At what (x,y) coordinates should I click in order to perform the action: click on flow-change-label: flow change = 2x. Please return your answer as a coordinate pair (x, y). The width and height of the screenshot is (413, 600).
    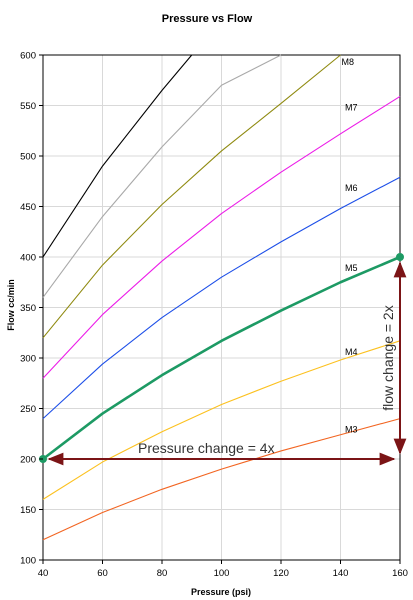
    Looking at the image, I should click on (388, 357).